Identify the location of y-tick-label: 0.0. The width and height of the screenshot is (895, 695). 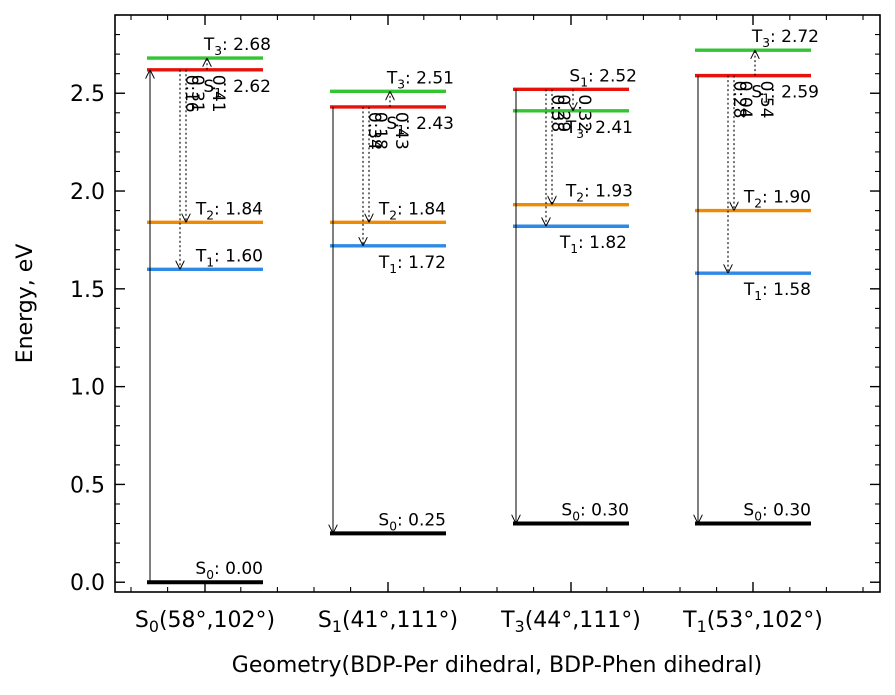
(87, 583).